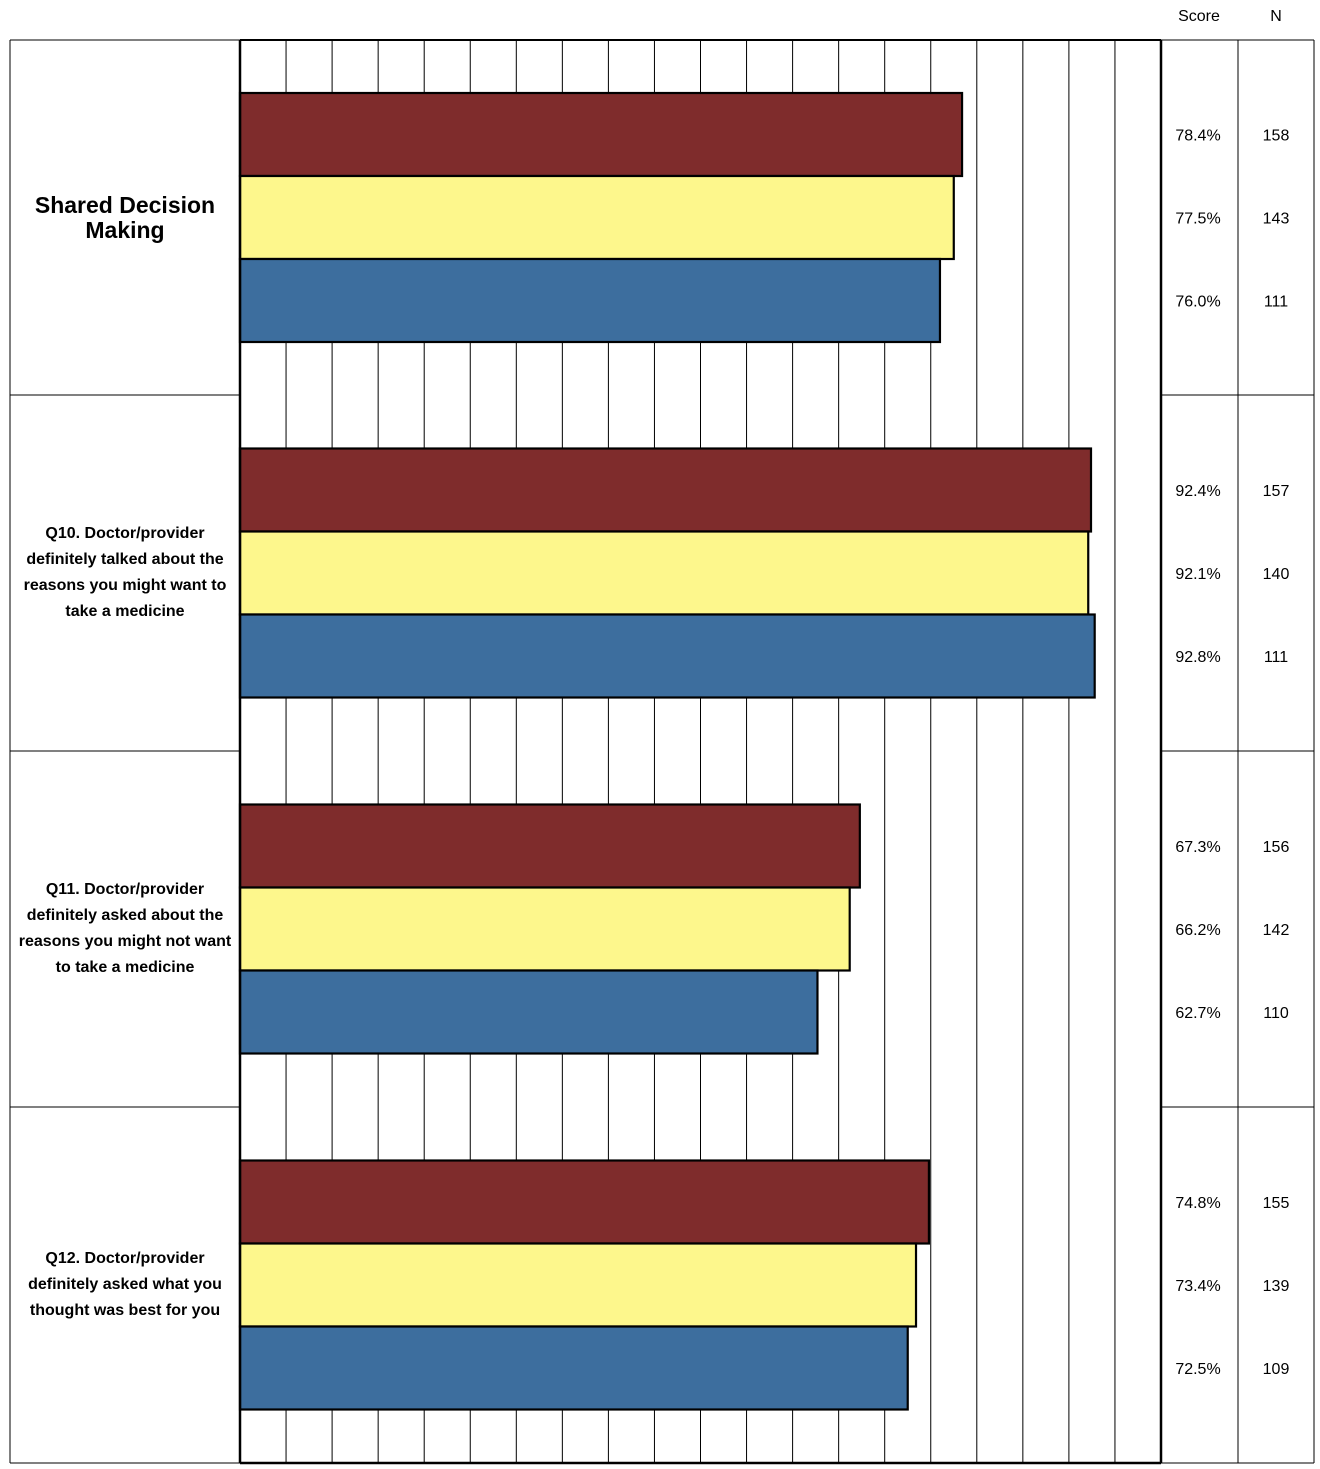 The height and width of the screenshot is (1469, 1320). I want to click on n-label: 109, so click(1276, 1369).